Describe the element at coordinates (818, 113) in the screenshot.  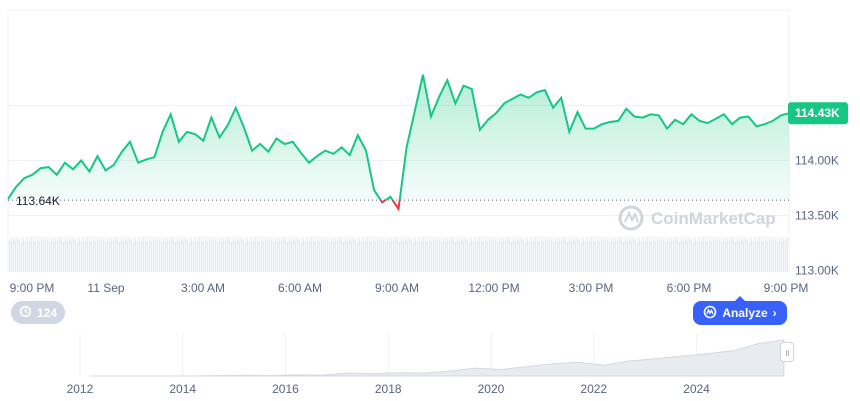
I see `current-price-badge: 114.43K` at that location.